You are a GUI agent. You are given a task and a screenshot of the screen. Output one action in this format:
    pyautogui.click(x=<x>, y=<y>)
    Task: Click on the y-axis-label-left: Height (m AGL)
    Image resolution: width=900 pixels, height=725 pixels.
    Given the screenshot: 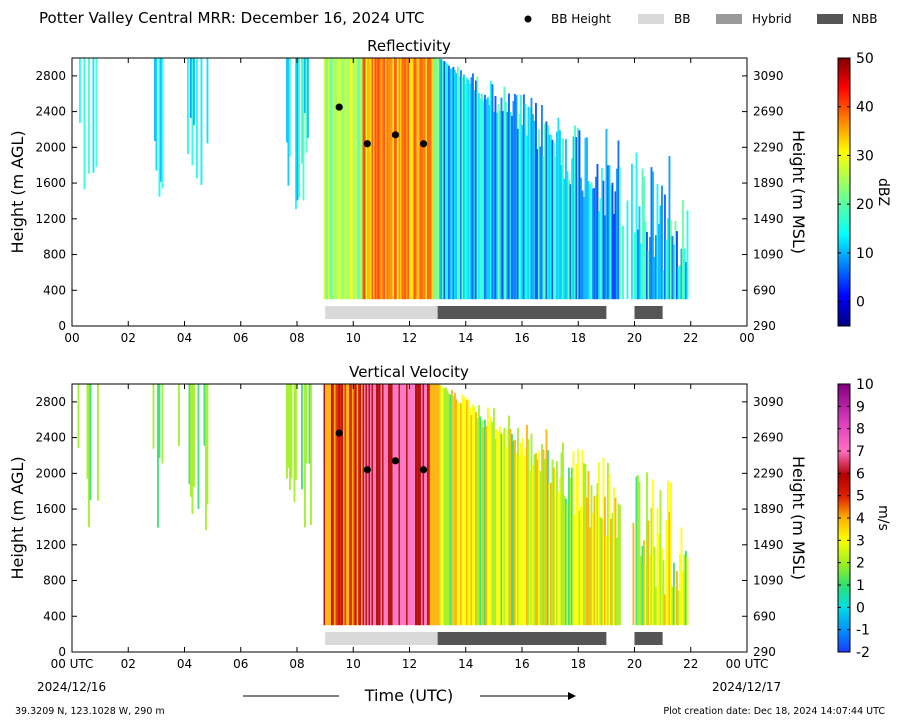 What is the action you would take?
    pyautogui.click(x=17, y=517)
    